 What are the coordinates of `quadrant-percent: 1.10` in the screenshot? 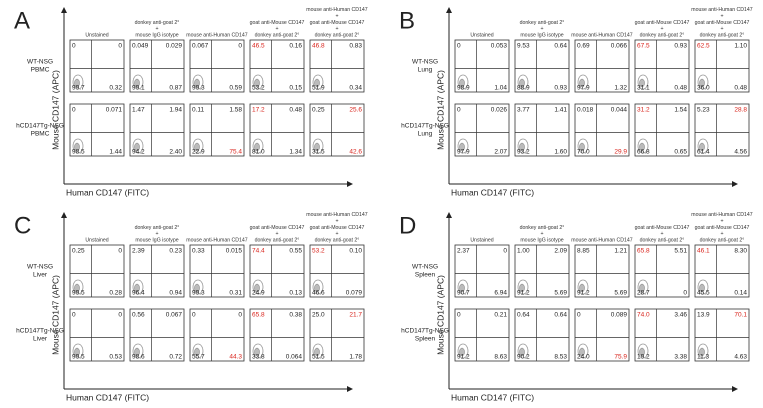 It's located at (740, 46).